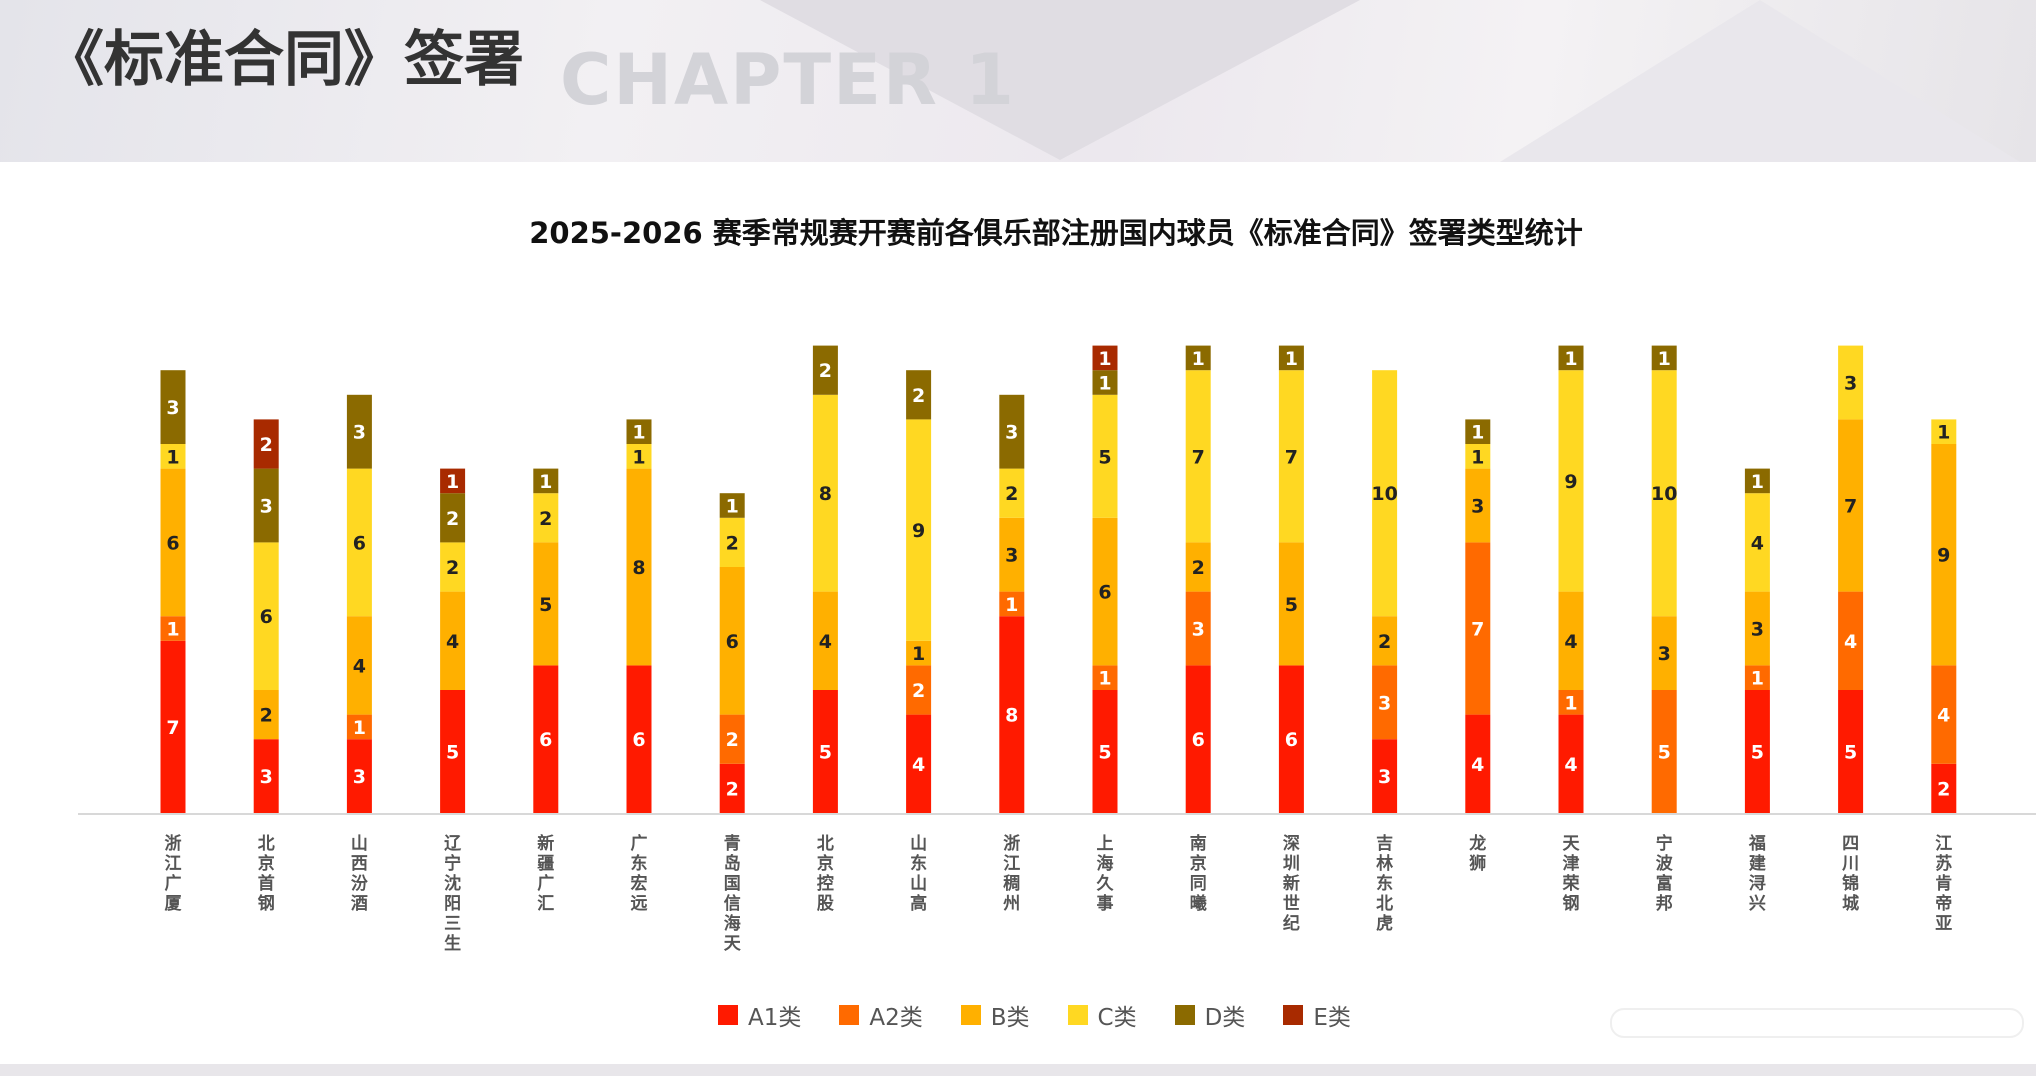  Describe the element at coordinates (1664, 843) in the screenshot. I see `x-tick-label: 宁` at that location.